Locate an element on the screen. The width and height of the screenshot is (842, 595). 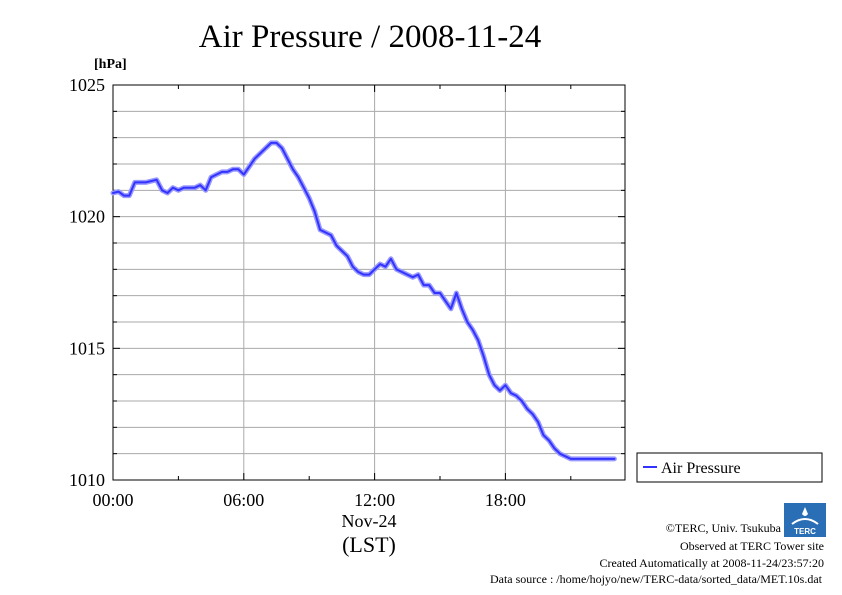
y-tick-label: 1015 is located at coordinates (87, 348).